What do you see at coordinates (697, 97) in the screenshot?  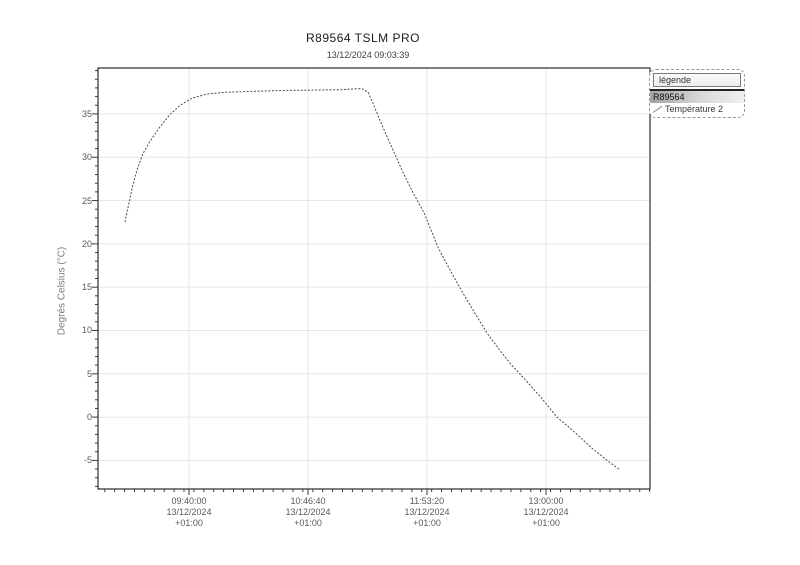 I see `legend-device-row: R89564` at bounding box center [697, 97].